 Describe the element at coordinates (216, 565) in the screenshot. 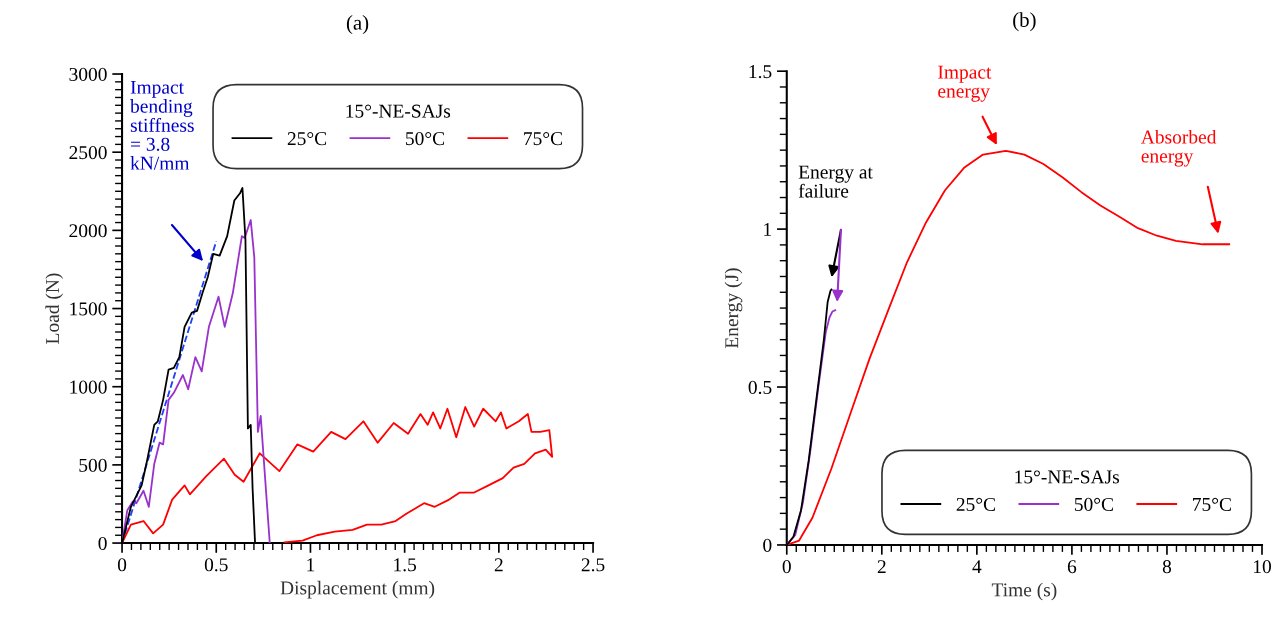

I see `x-tick-label: 0.5` at that location.